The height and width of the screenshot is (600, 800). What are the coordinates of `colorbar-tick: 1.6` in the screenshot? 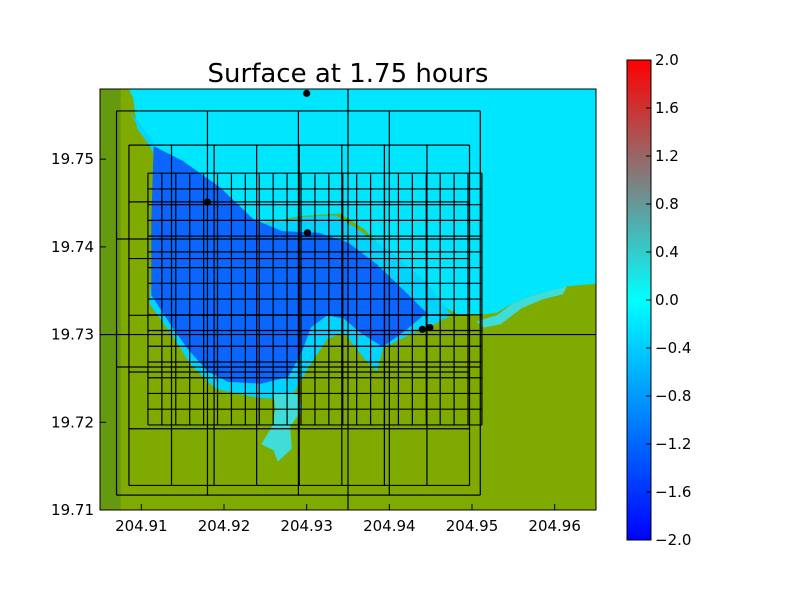 It's located at (662, 108).